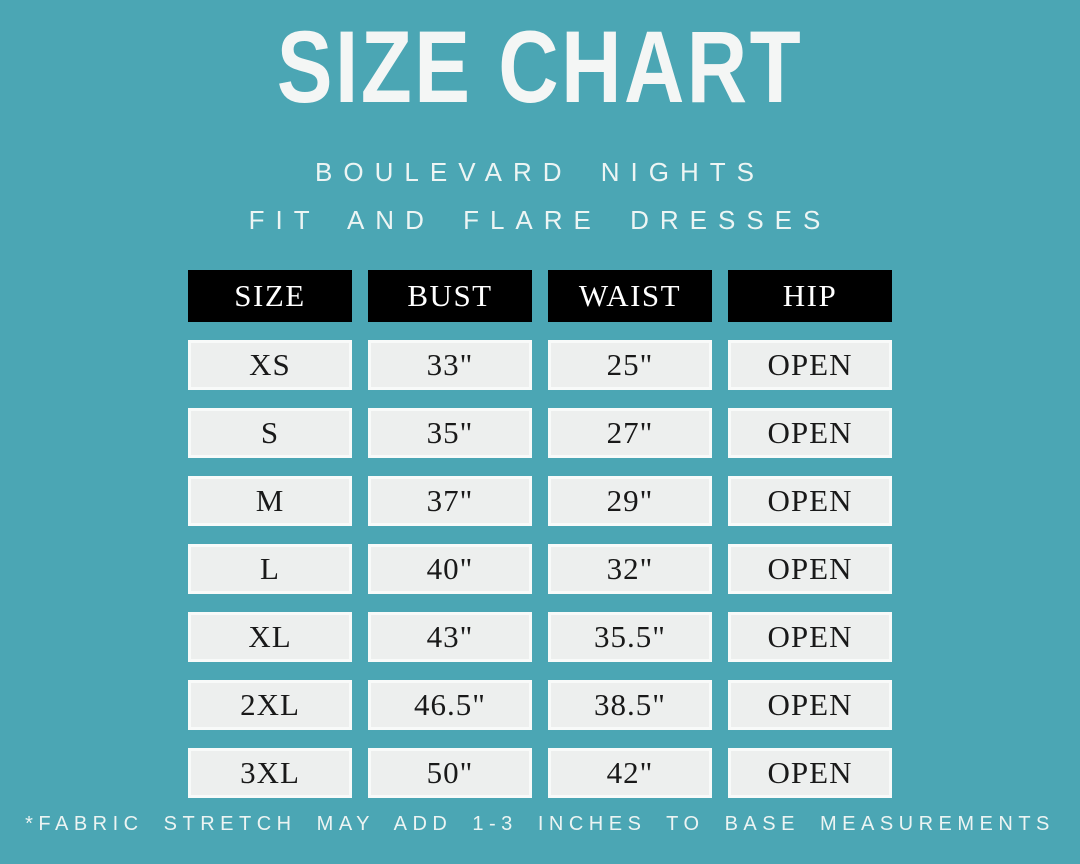 Image resolution: width=1080 pixels, height=864 pixels. Describe the element at coordinates (540, 220) in the screenshot. I see `subtitle-line-2: FIT AND FLARE DRESSES` at that location.